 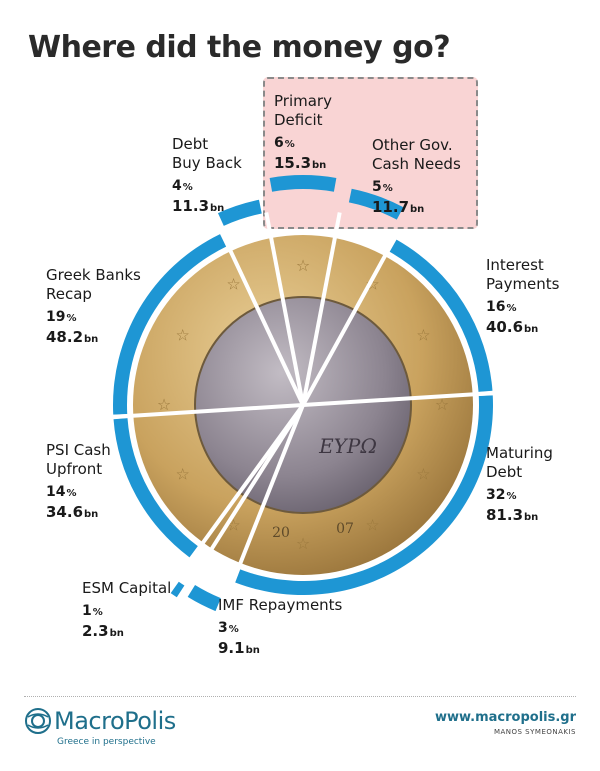 What do you see at coordinates (93, 306) in the screenshot?
I see `label-greek-banks-recap: Greek Banks Recap 19% 48.2bn` at bounding box center [93, 306].